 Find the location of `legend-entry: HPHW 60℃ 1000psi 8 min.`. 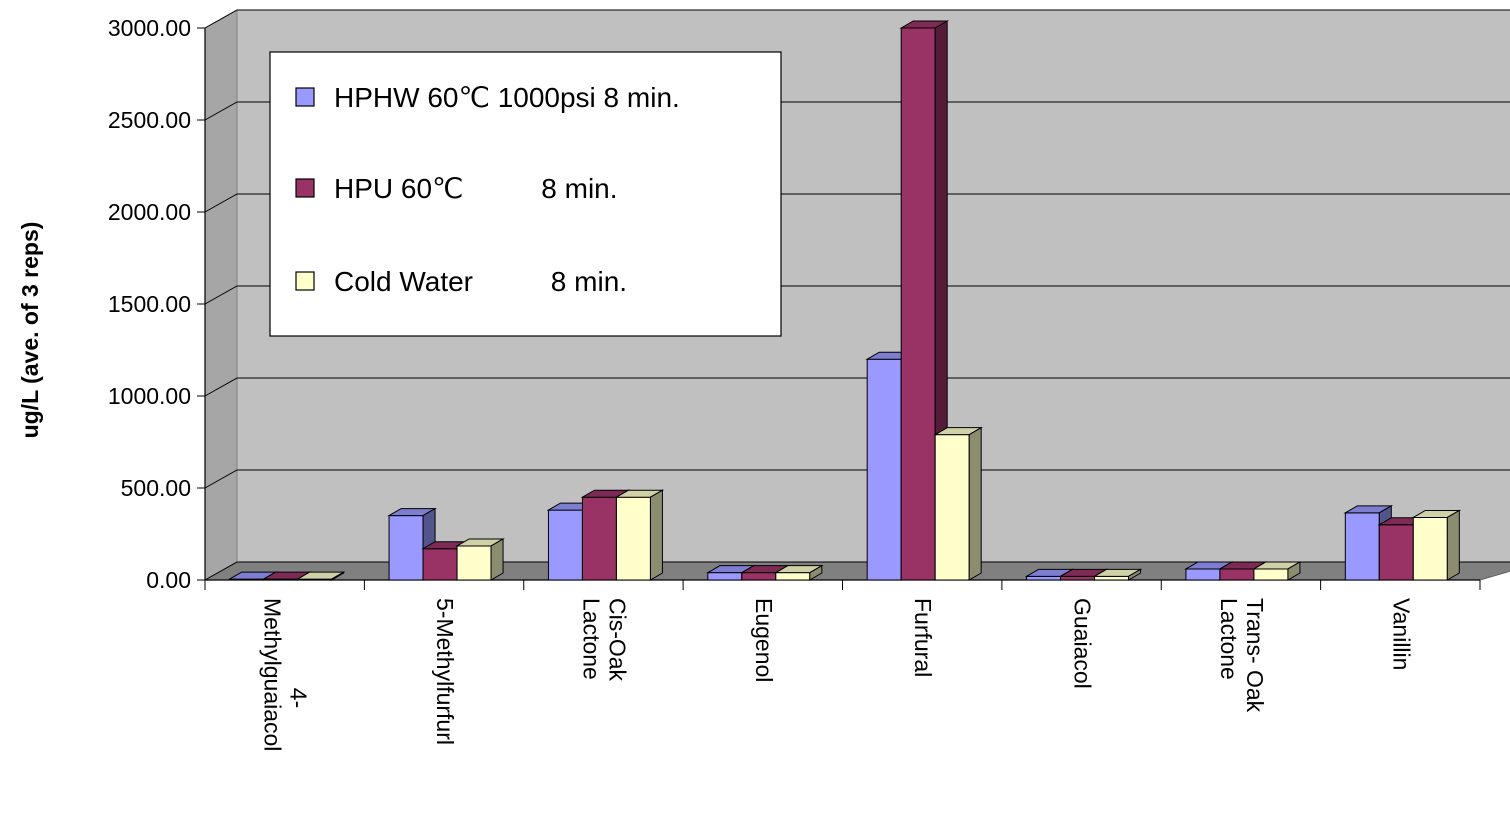

legend-entry: HPHW 60℃ 1000psi 8 min. is located at coordinates (487, 97).